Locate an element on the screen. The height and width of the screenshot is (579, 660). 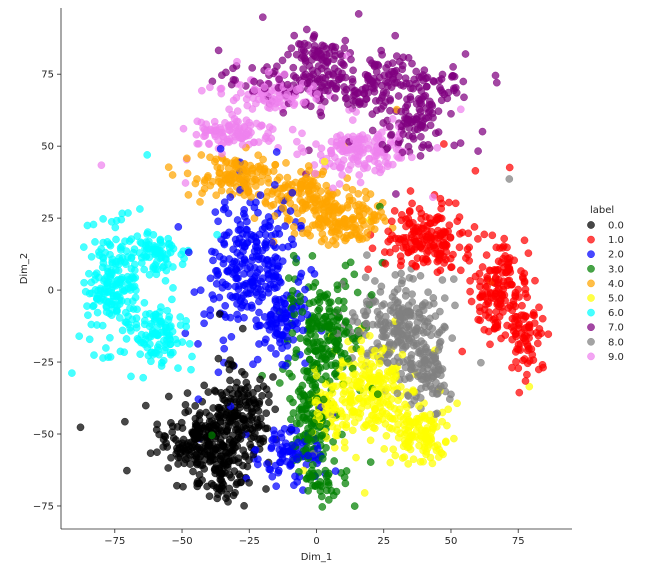
x-axis-label: Dim_1 is located at coordinates (317, 557).